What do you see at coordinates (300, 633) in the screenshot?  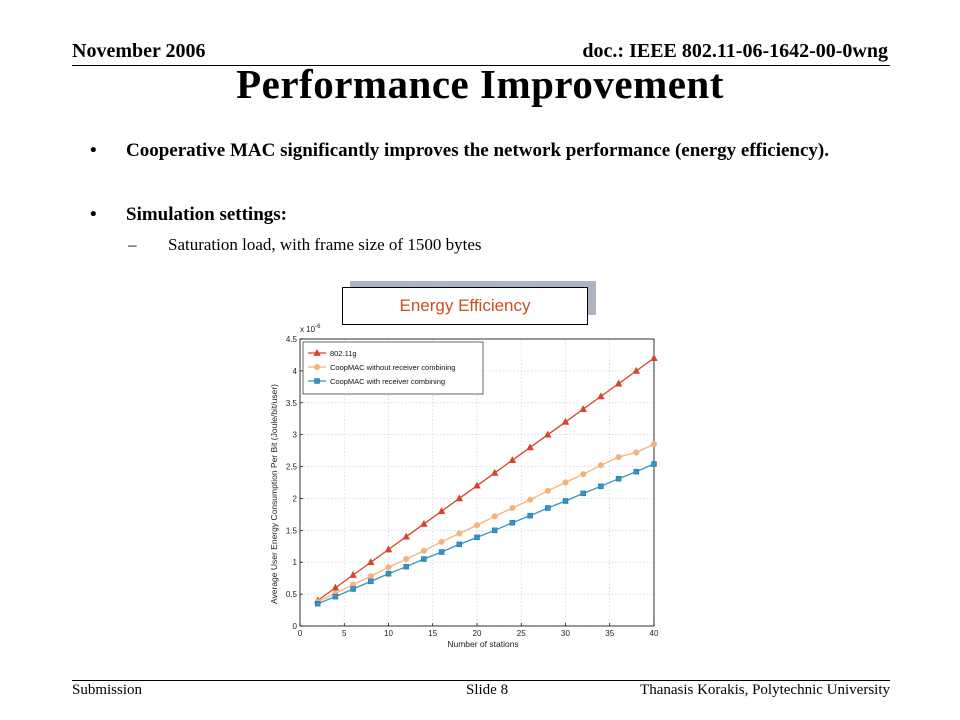 I see `x-tick-label: 0` at bounding box center [300, 633].